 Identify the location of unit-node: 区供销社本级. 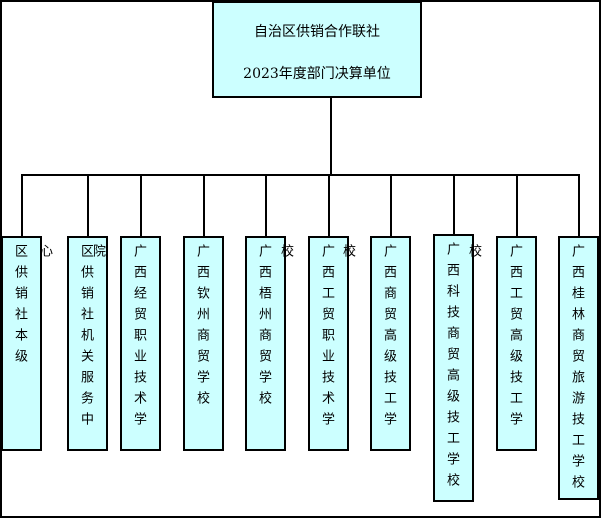
(21, 343).